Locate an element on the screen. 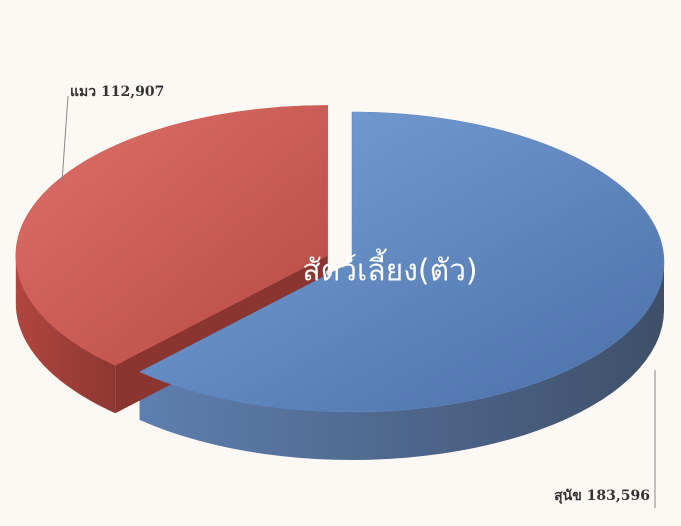 The image size is (681, 526). data-label: สุนัข 183,596 is located at coordinates (602, 496).